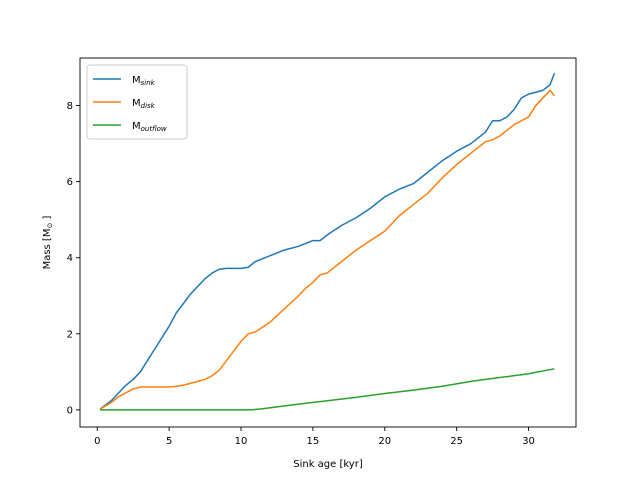  I want to click on y-tick-label: 6, so click(70, 182).